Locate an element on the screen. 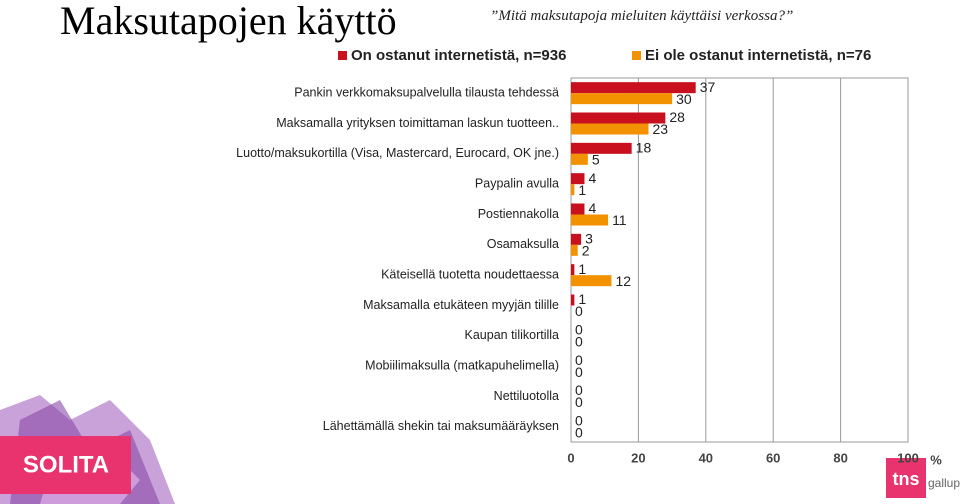  y-tick-label: Kaupan tilikortilla is located at coordinates (512, 335).